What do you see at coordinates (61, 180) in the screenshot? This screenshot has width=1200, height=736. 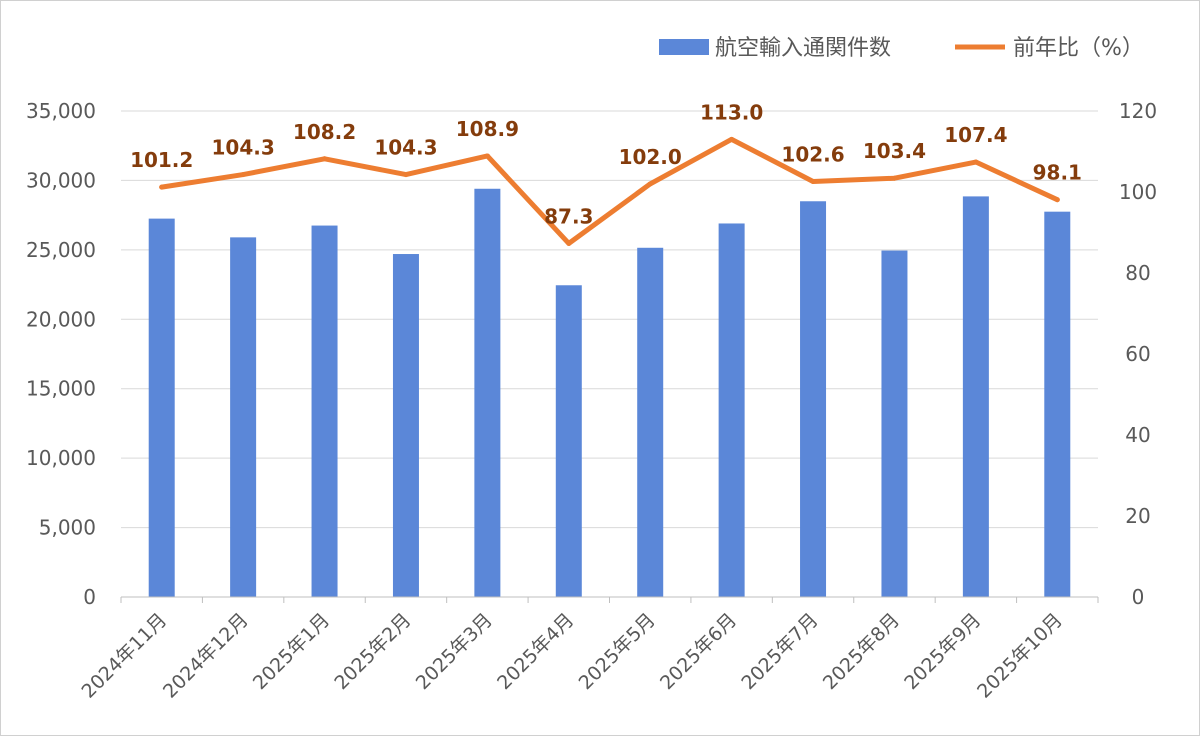 I see `y-left-tick-label: 30,000` at bounding box center [61, 180].